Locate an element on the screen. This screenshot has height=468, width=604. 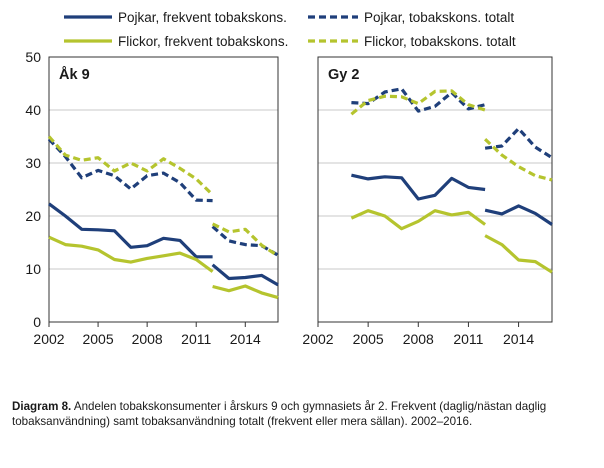
y-tick-label: 20 is located at coordinates (33, 216).